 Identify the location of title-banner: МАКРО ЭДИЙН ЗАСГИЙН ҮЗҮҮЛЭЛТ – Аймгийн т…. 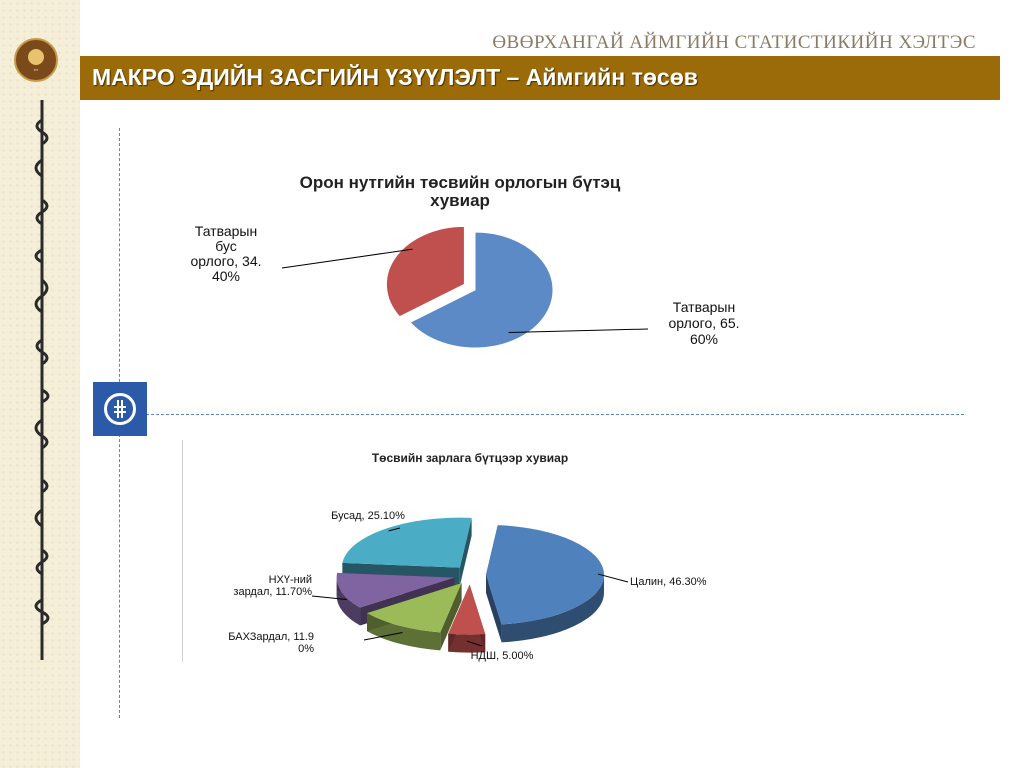
(540, 78).